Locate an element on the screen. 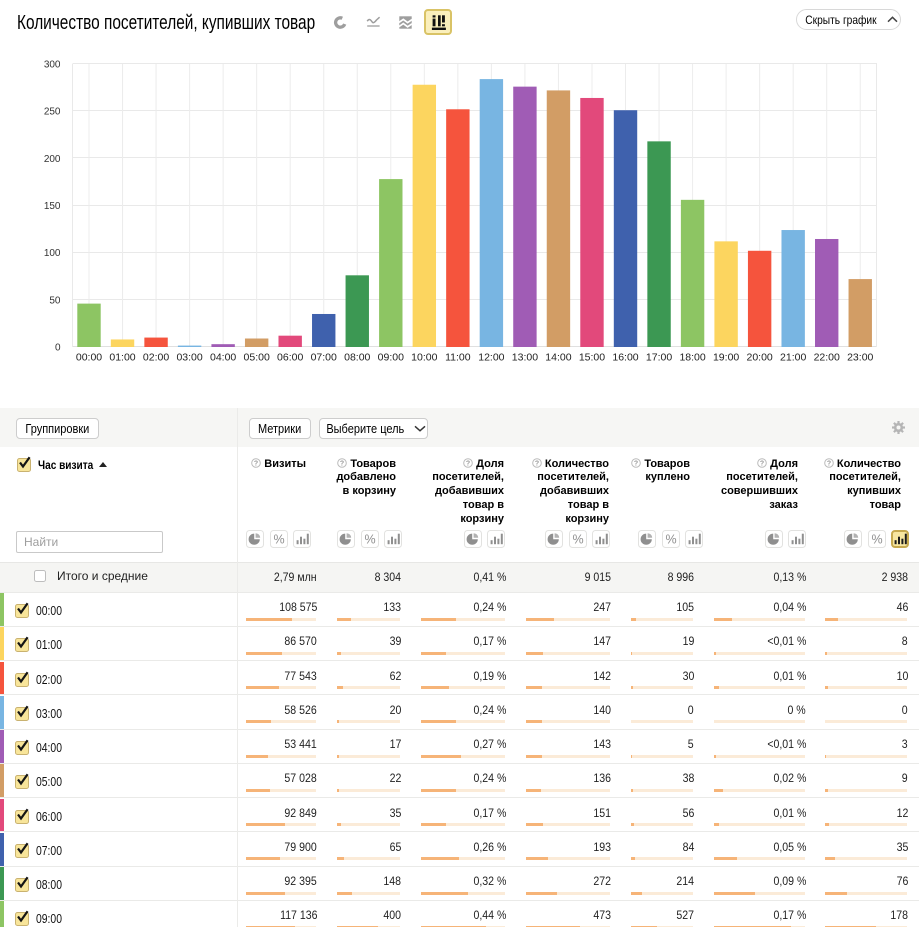 Image resolution: width=919 pixels, height=927 pixels. svg-text: 19:00 is located at coordinates (726, 358).